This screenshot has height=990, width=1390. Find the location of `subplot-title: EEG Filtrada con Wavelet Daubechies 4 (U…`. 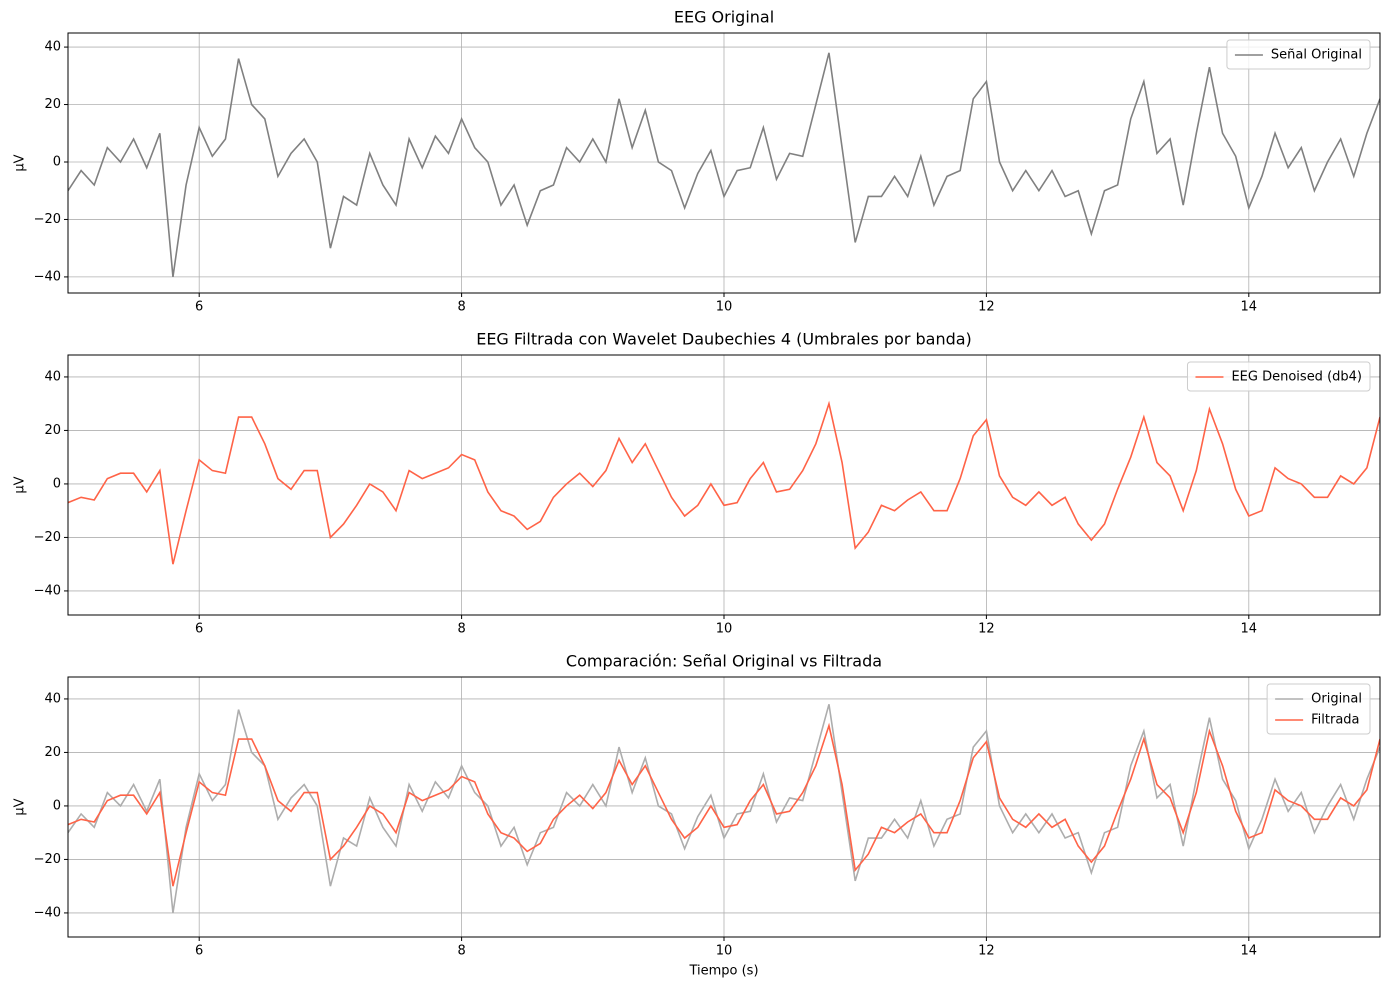

subplot-title: EEG Filtrada con Wavelet Daubechies 4 (U… is located at coordinates (724, 339).